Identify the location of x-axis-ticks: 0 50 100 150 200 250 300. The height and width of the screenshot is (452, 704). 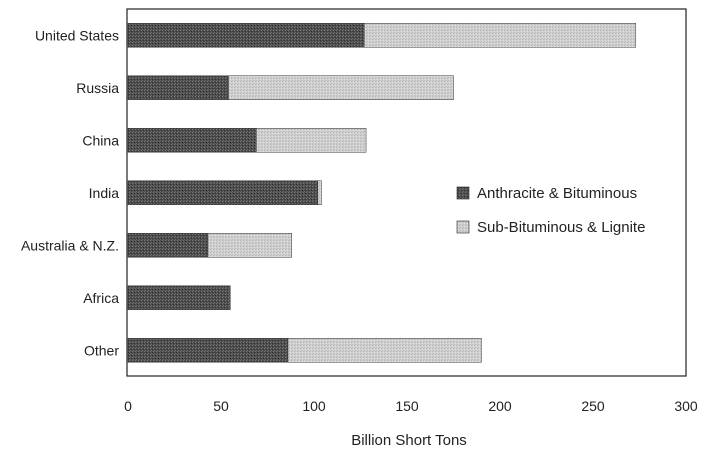
(411, 406).